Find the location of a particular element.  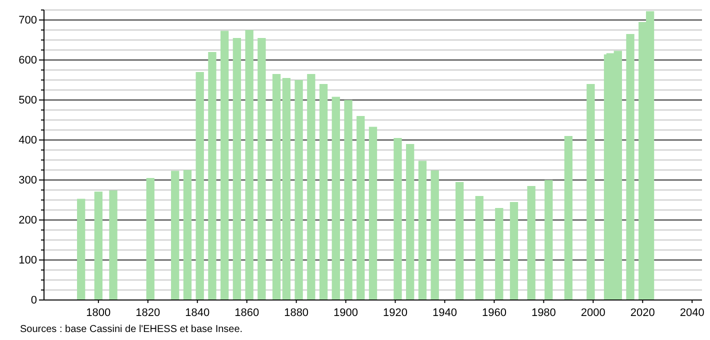

x-tick-label: 2020 is located at coordinates (642, 312).